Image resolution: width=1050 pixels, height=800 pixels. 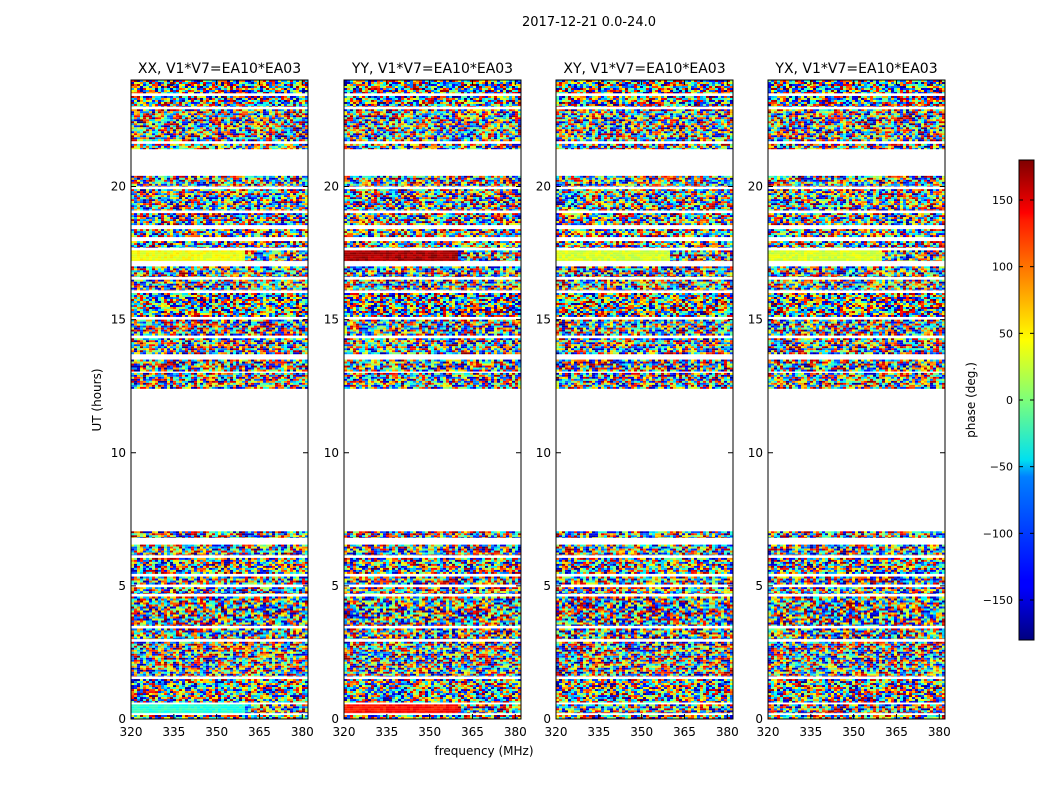 I want to click on panel-0-heatmap, so click(x=219, y=399).